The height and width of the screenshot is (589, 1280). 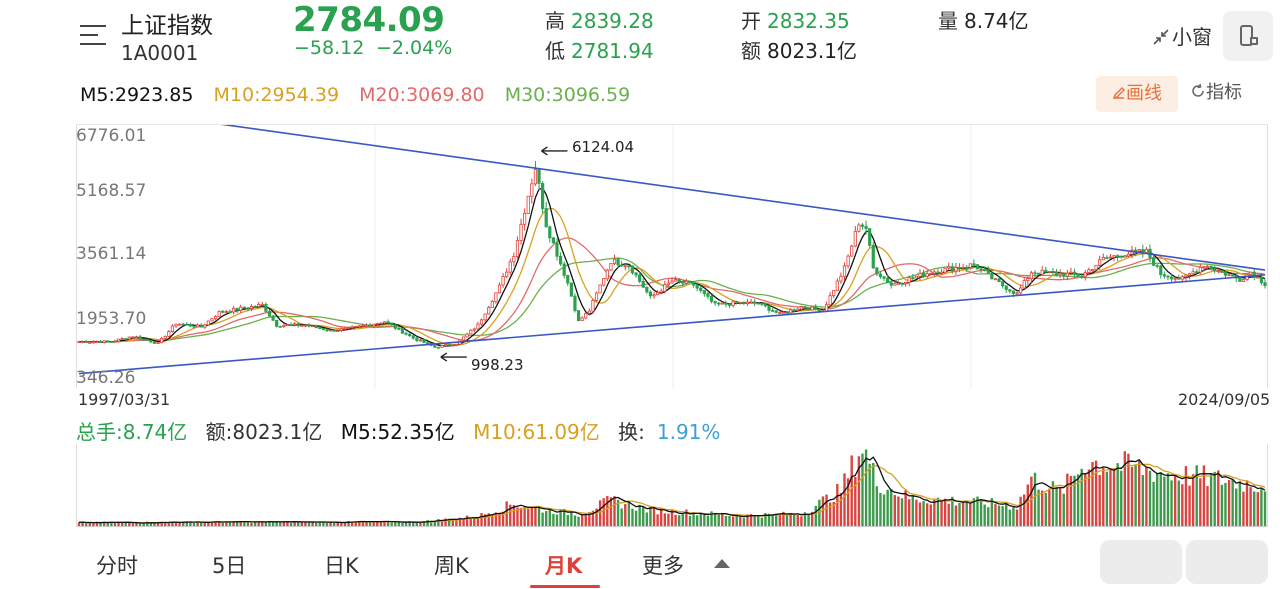 What do you see at coordinates (672, 485) in the screenshot?
I see `volume-chart` at bounding box center [672, 485].